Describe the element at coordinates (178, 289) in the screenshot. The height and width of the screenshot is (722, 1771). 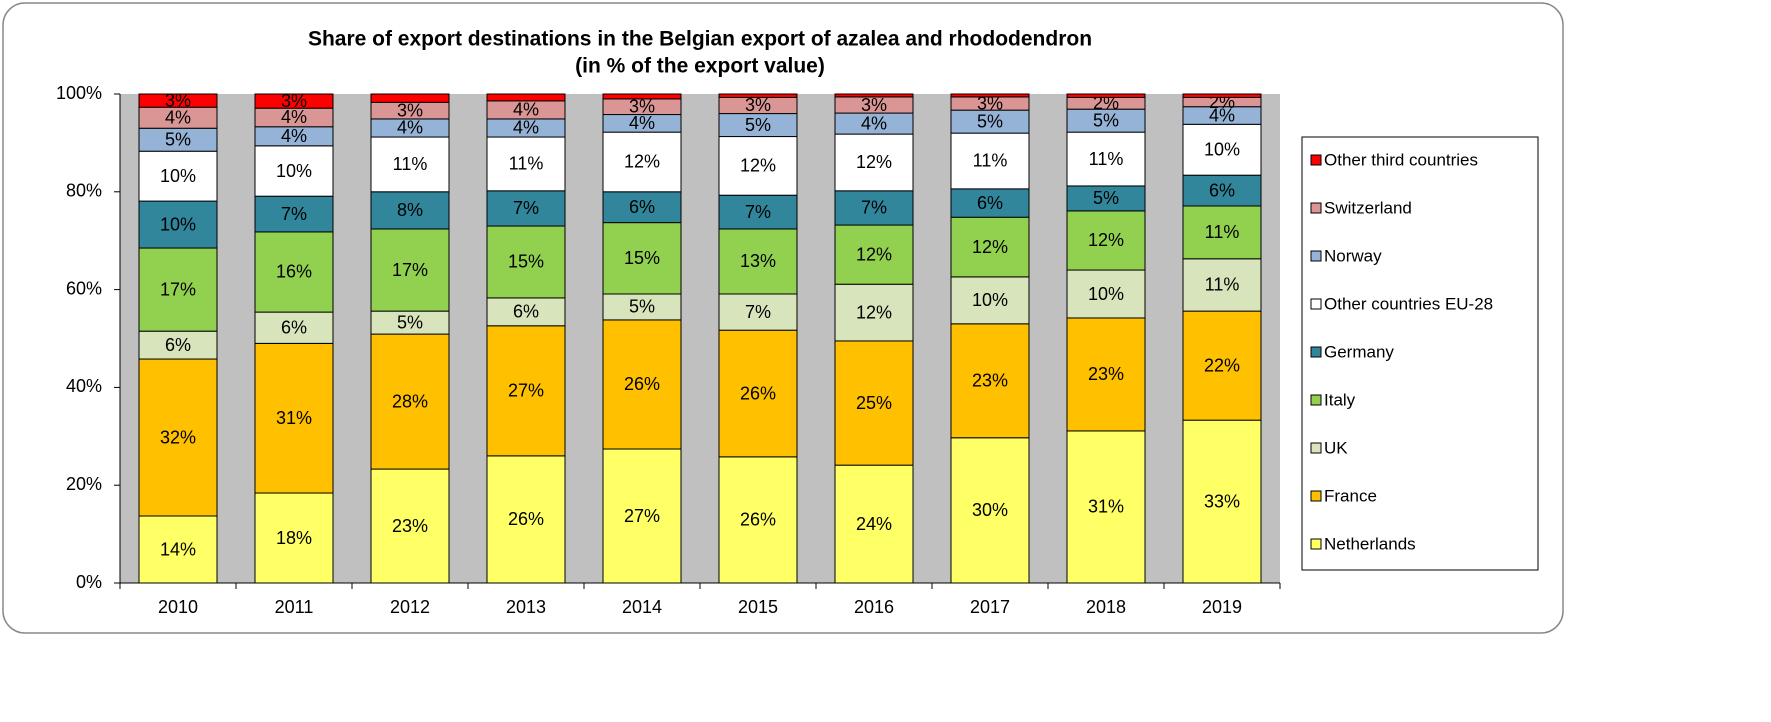
I see `data-label: 17%` at that location.